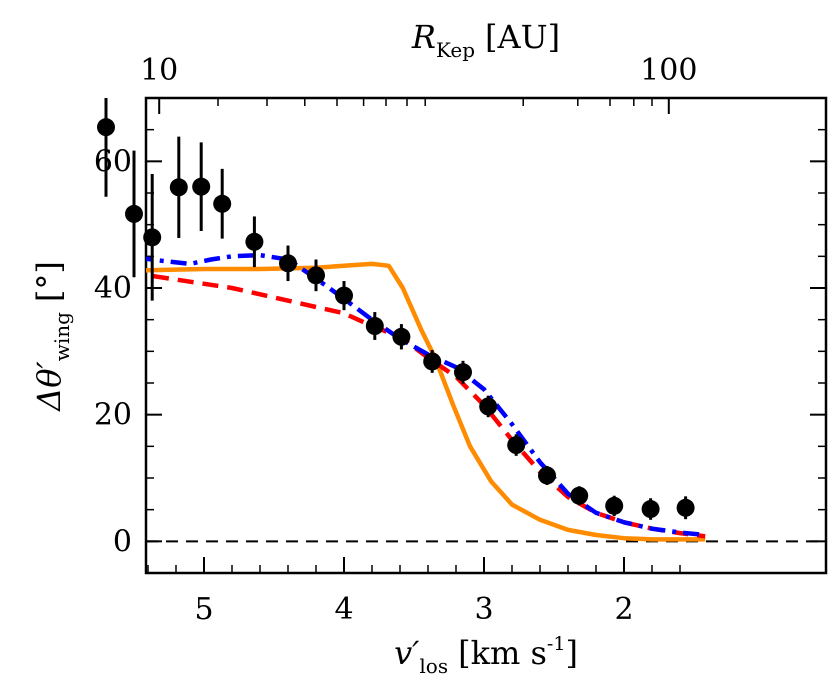  I want to click on top-tick-label: 100, so click(668, 70).